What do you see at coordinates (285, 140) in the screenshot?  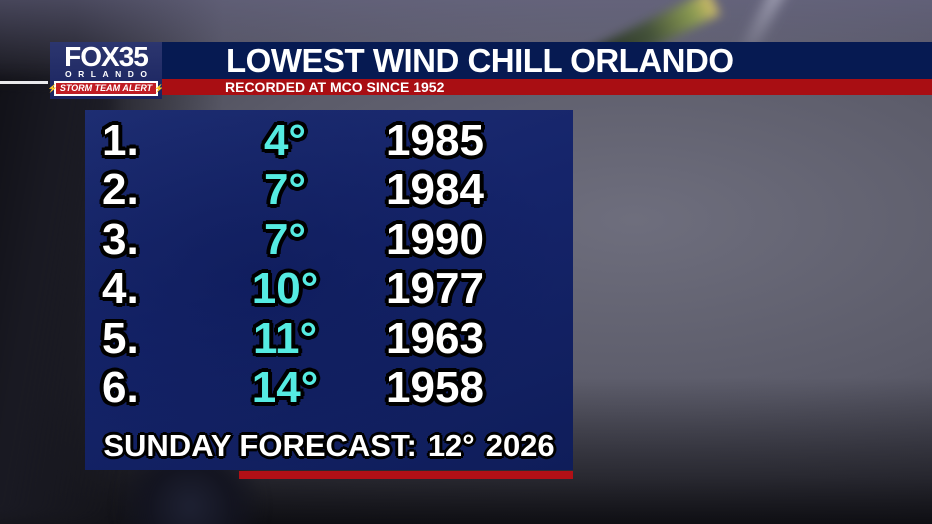 I see `temp-cell: 4°` at bounding box center [285, 140].